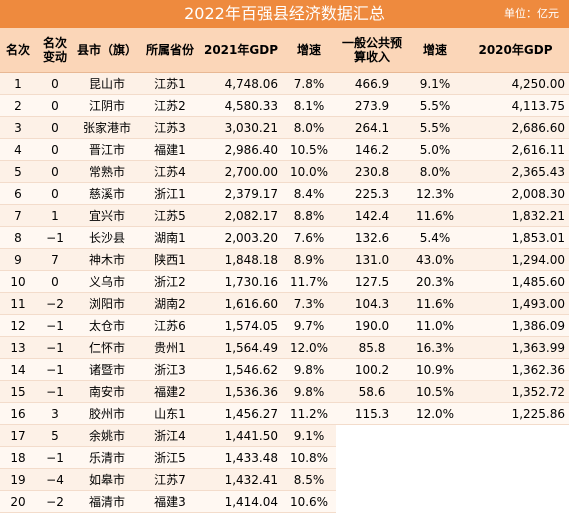 The image size is (569, 513). I want to click on table-cell: 20, so click(18, 501).